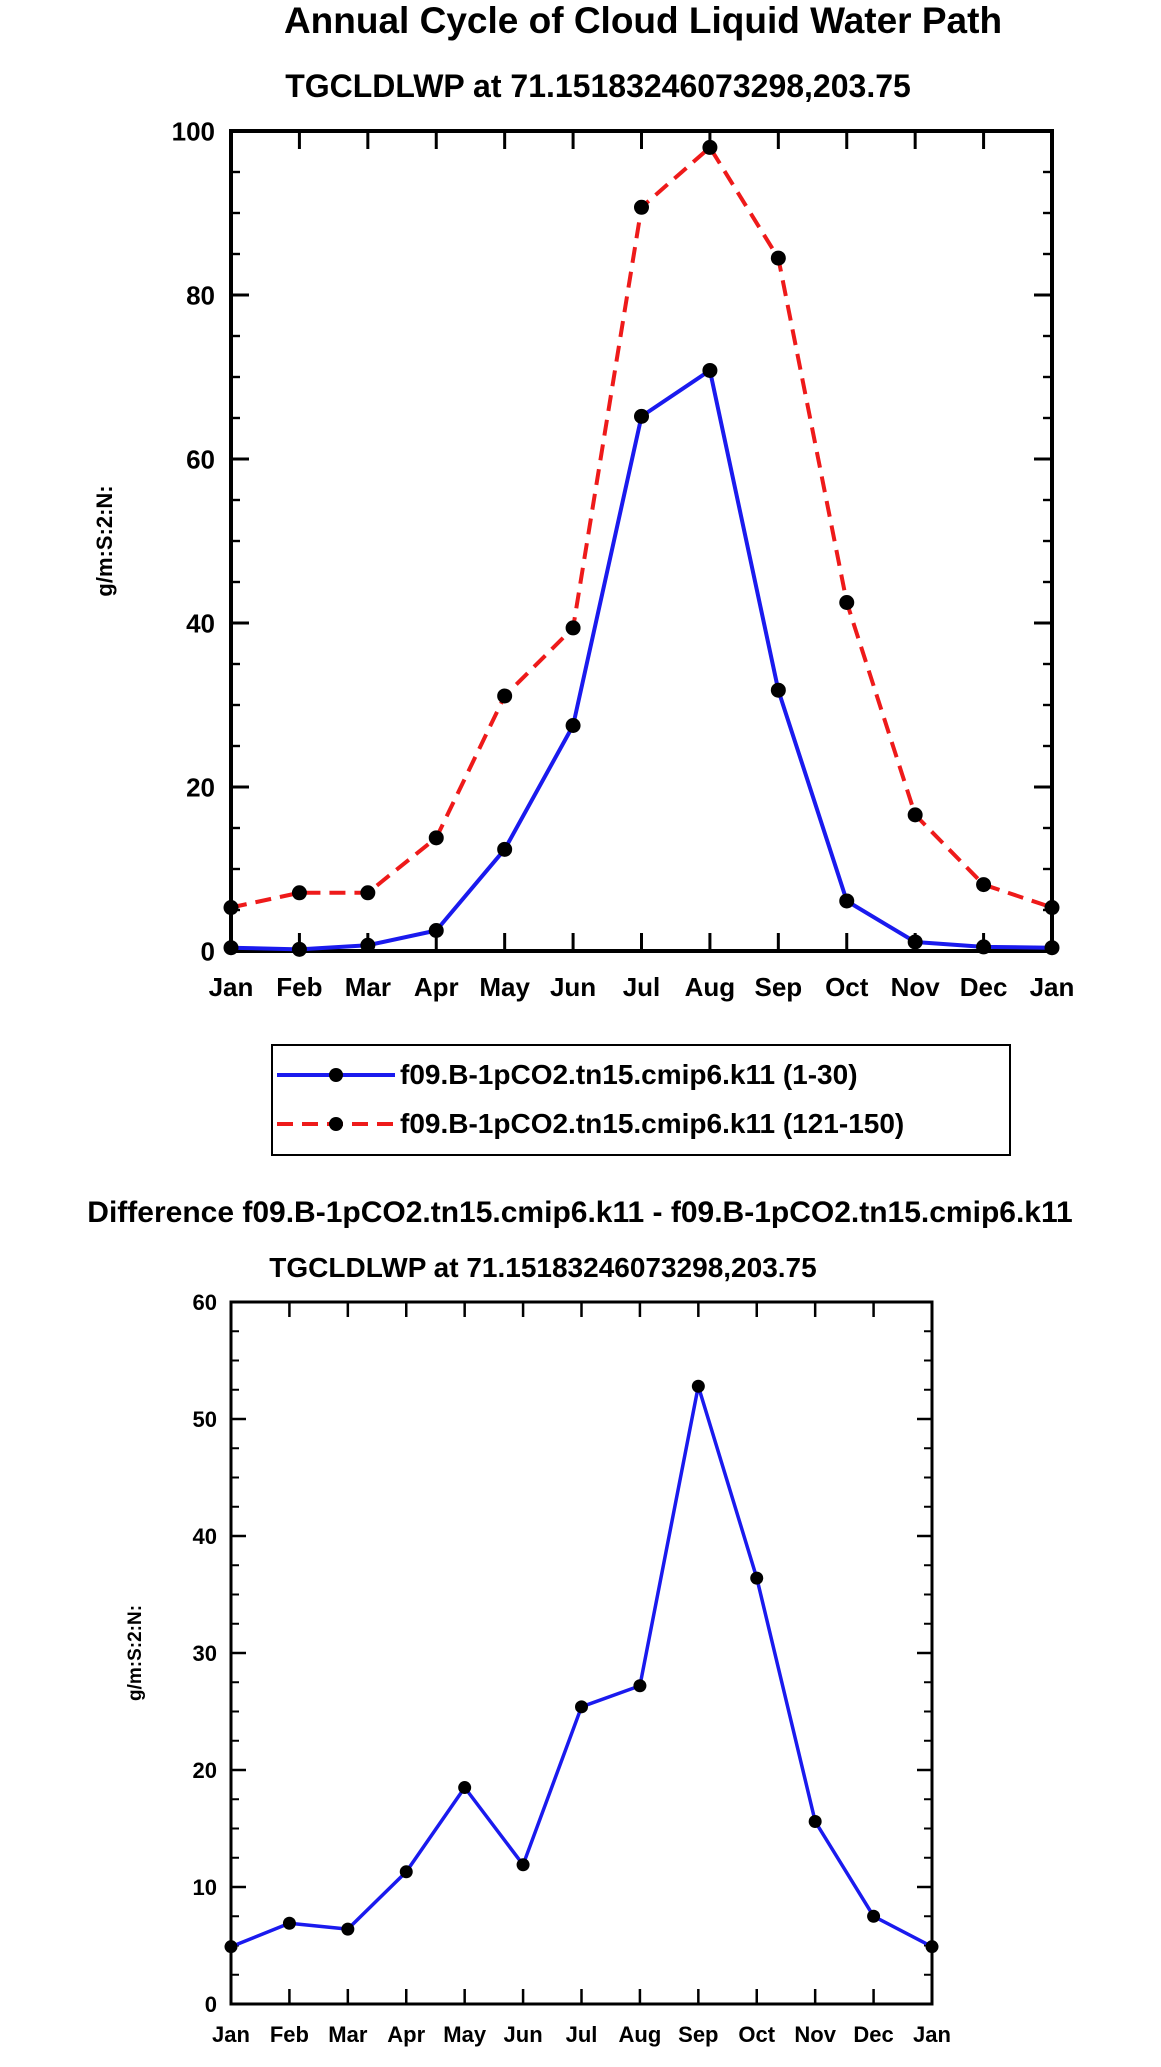  I want to click on chart-1-x-tick-label: Oct, so click(847, 987).